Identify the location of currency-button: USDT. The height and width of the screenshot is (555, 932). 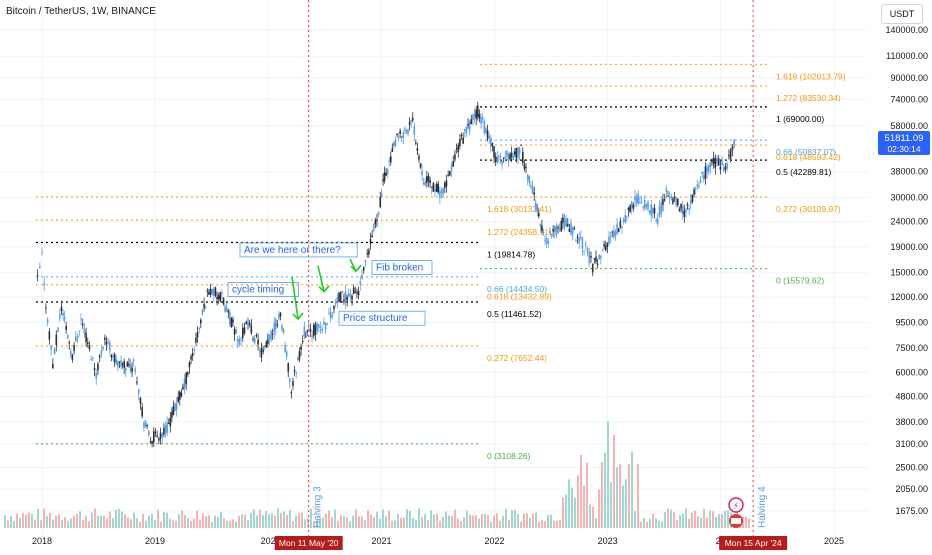
(902, 14).